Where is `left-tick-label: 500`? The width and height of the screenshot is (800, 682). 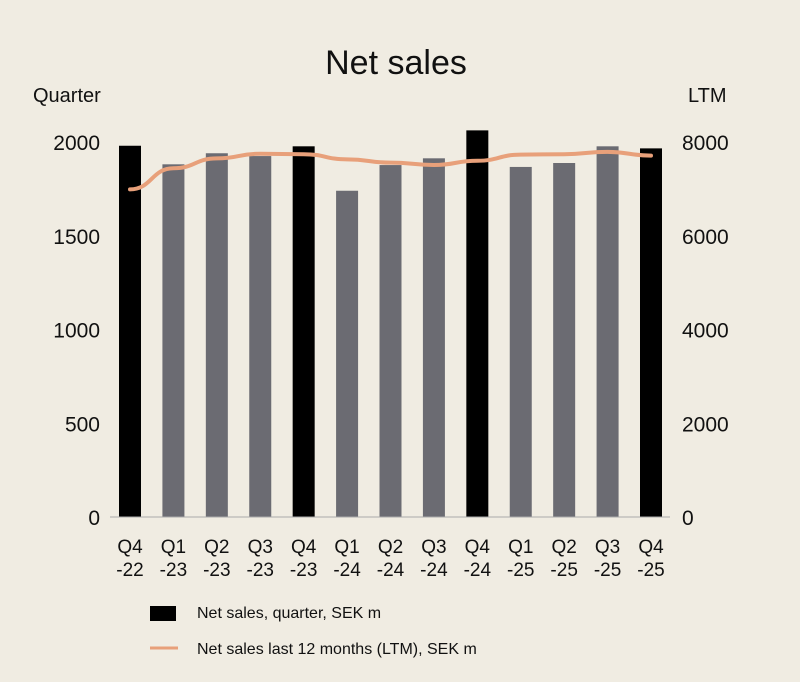
left-tick-label: 500 is located at coordinates (82, 424).